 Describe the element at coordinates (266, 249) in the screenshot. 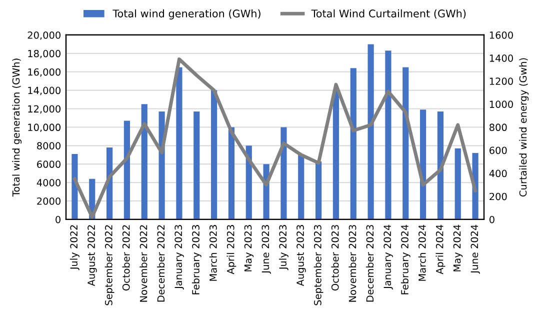

I see `x-tick-label: June 2023` at that location.